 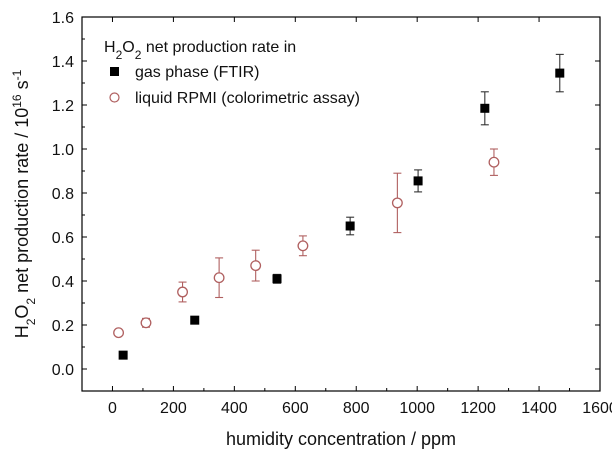 I want to click on x-tick-label: 1200, so click(x=478, y=408).